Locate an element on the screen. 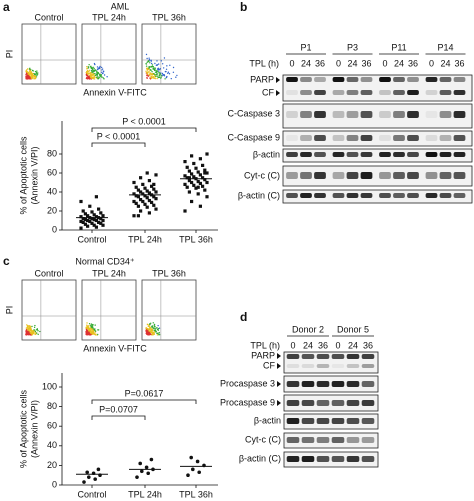 The height and width of the screenshot is (501, 474). row-label: PARP is located at coordinates (263, 355).